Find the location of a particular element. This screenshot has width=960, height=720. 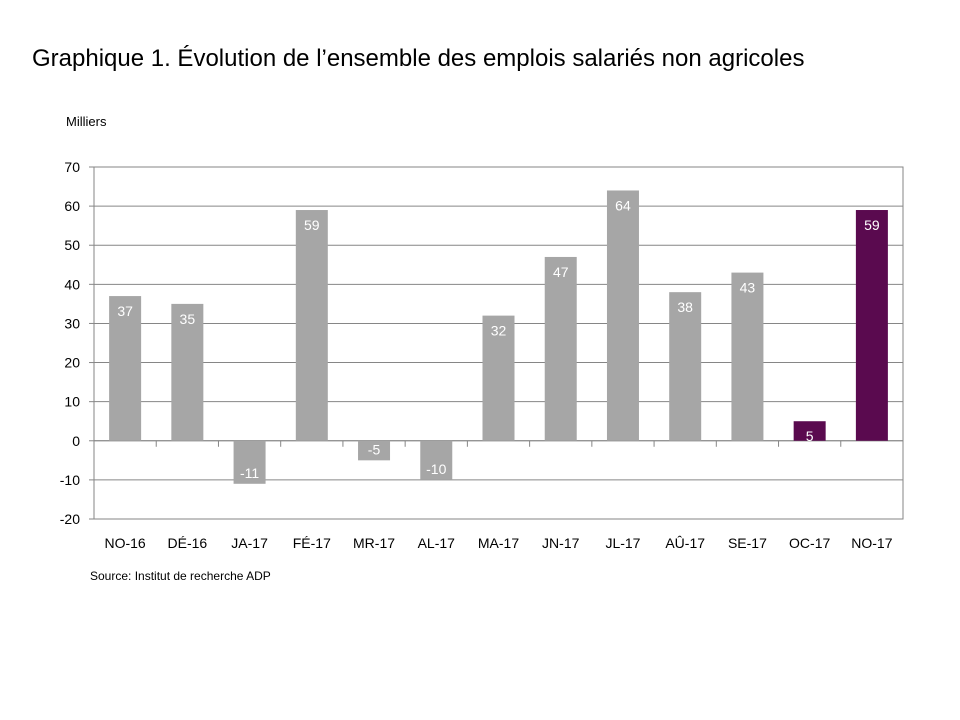

data-label: 64 is located at coordinates (623, 205).